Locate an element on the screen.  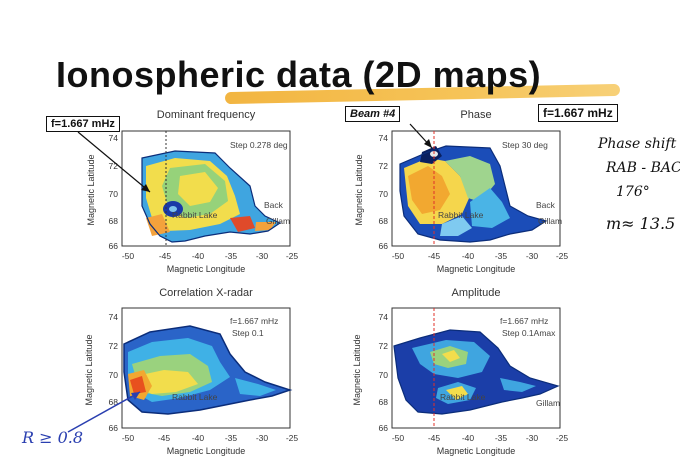
panel-title: Correlation X-radar is located at coordinates (206, 293).